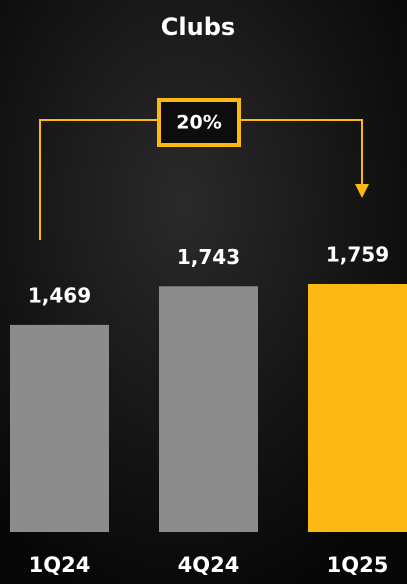 The image size is (407, 584). What do you see at coordinates (99, 179) in the screenshot?
I see `bracket-left` at bounding box center [99, 179].